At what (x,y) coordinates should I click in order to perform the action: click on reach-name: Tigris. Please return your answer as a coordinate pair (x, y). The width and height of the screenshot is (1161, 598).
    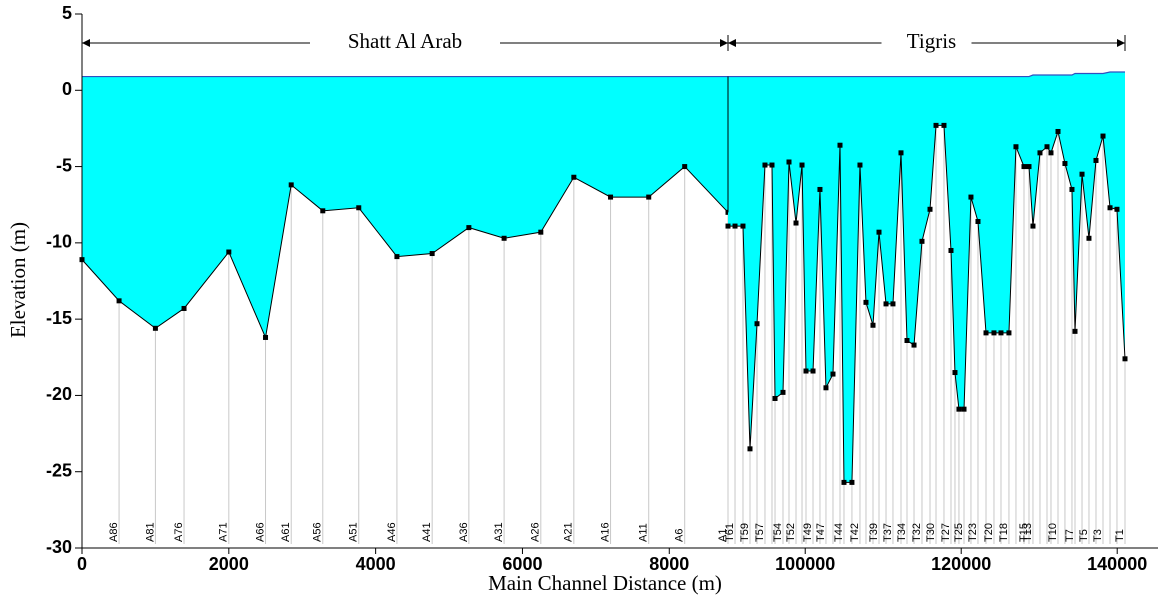
    Looking at the image, I should click on (931, 41).